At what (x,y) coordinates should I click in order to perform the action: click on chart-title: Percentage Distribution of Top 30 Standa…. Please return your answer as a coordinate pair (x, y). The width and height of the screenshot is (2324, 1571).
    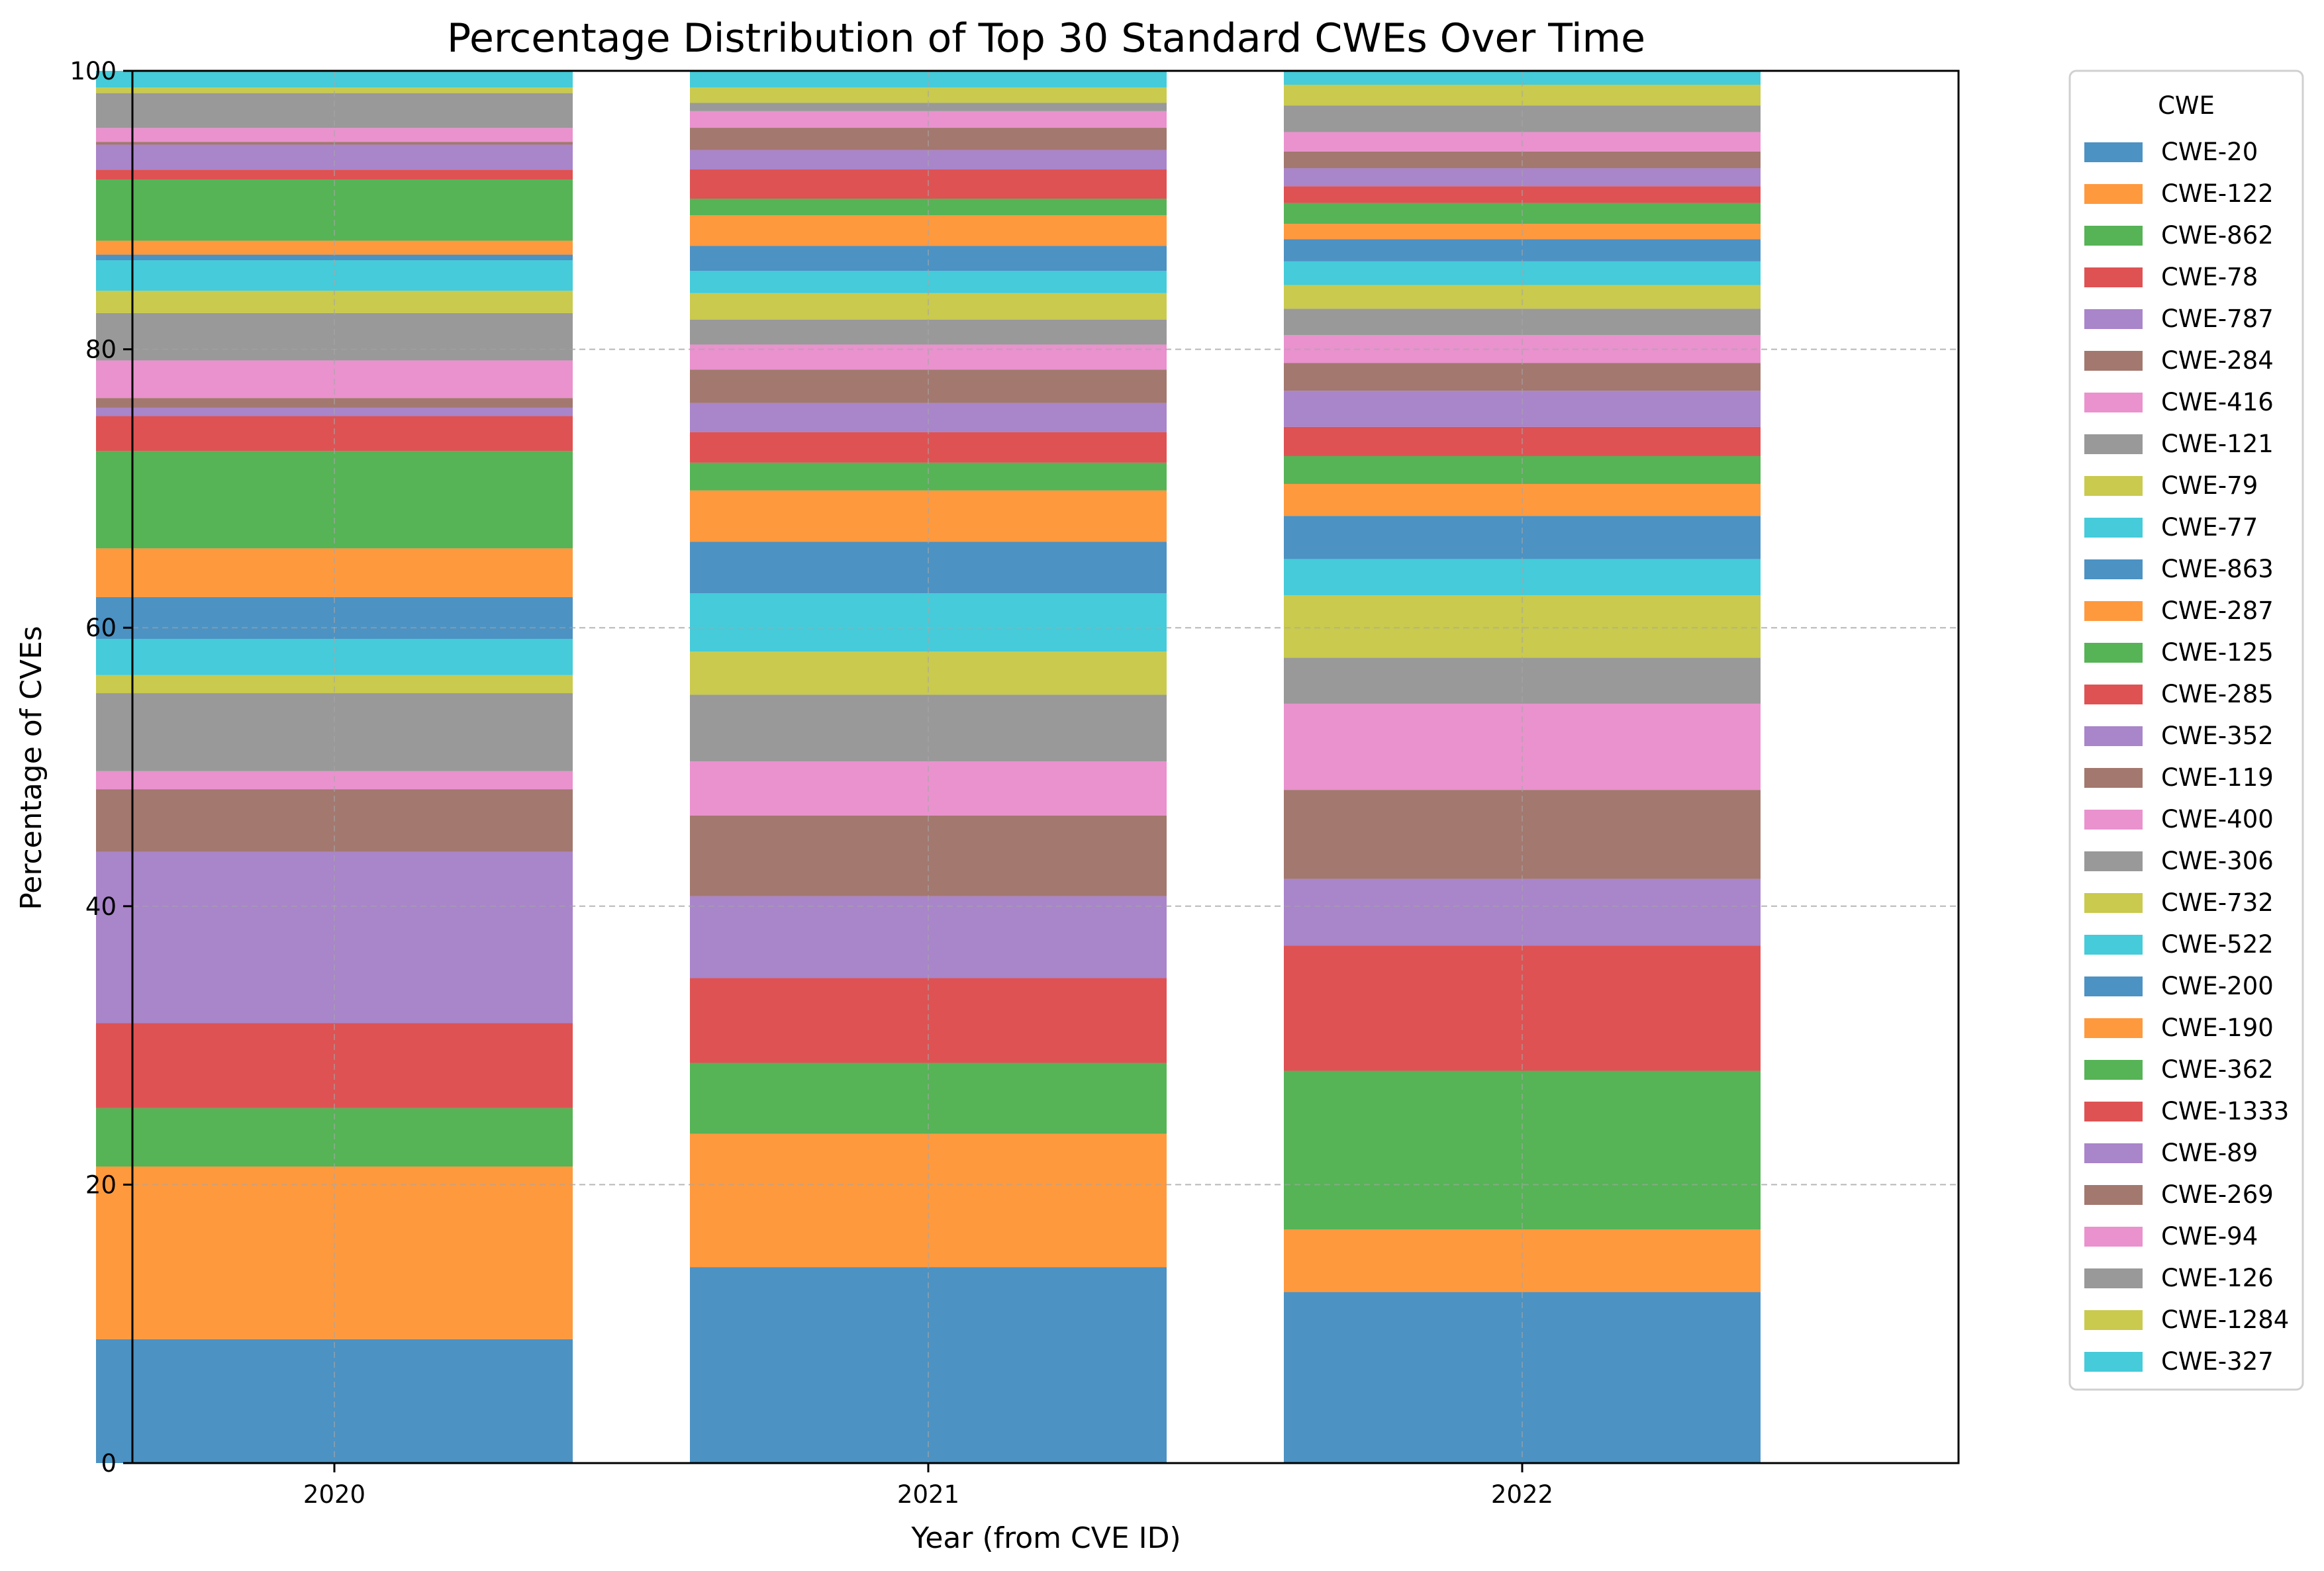
    Looking at the image, I should click on (1046, 38).